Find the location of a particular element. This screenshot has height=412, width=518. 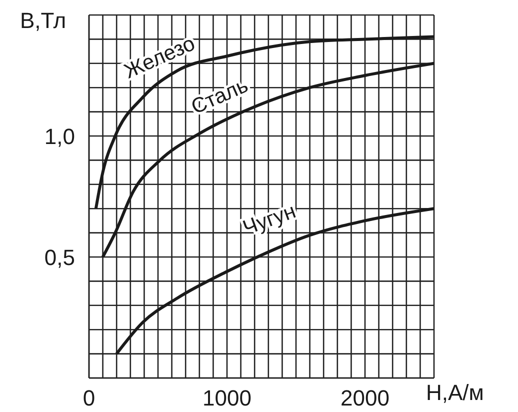

text: Чугун is located at coordinates (269, 220).